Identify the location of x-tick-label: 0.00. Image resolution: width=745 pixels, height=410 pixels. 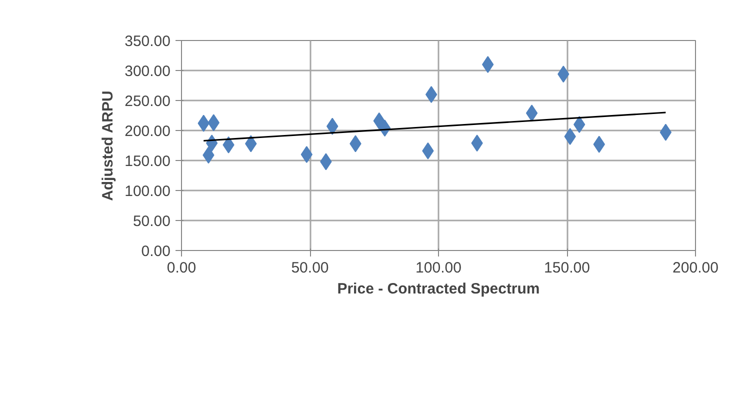
(181, 268).